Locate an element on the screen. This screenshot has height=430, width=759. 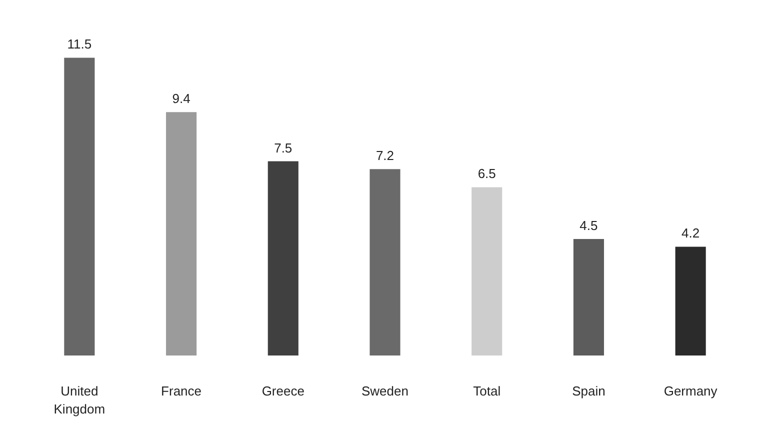
x-tick-label: Greece is located at coordinates (283, 391).